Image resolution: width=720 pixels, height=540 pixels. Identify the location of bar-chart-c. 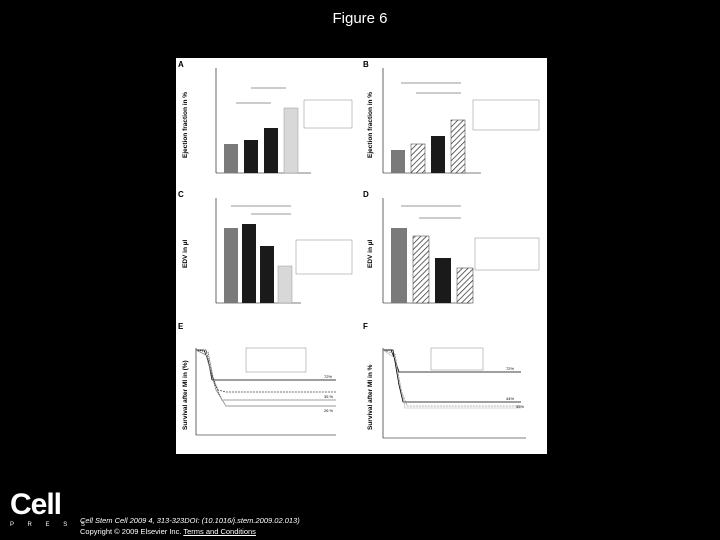
(284, 251).